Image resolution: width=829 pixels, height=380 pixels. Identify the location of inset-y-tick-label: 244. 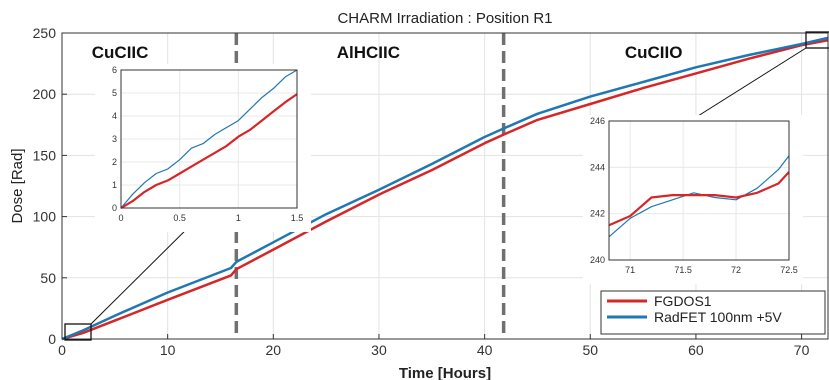
(597, 167).